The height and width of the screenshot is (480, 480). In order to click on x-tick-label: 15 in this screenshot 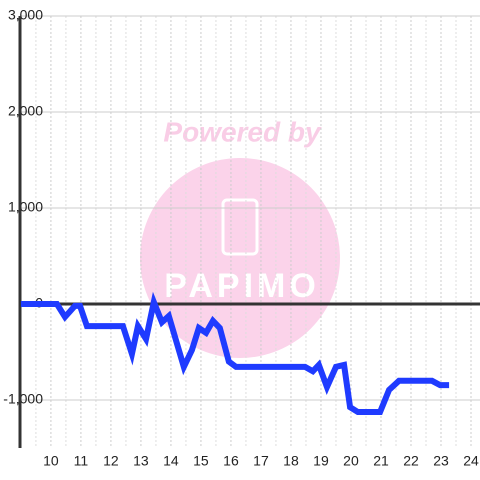, I will do `click(201, 461)`.